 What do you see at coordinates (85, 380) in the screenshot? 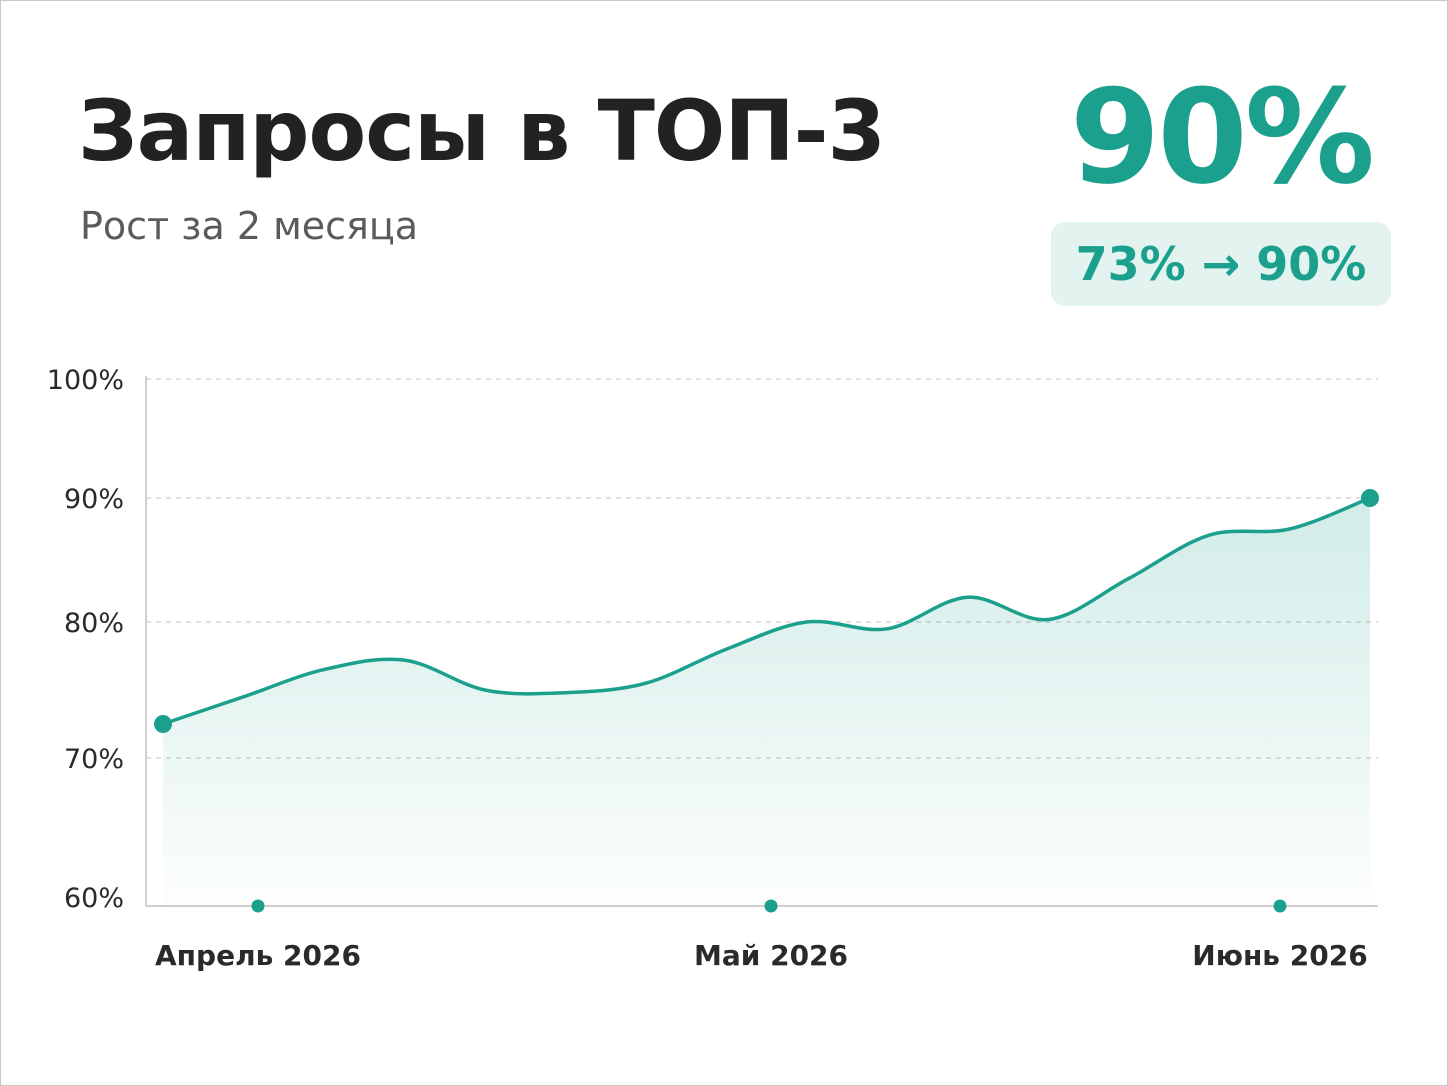
I see `y-tick-label: 100%` at bounding box center [85, 380].